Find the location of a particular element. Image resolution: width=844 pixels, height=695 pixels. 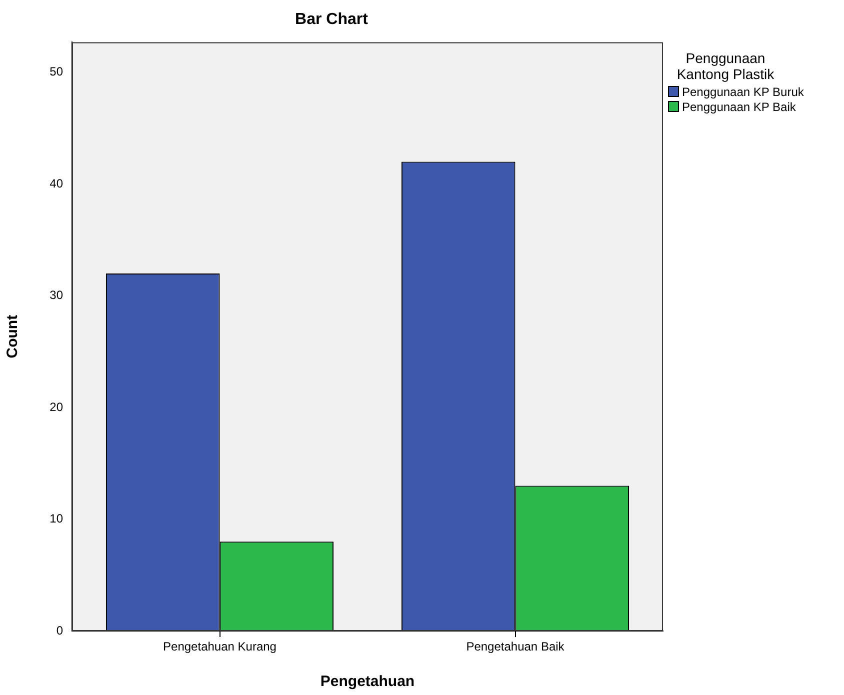

y-tick-label: 20 is located at coordinates (57, 407).